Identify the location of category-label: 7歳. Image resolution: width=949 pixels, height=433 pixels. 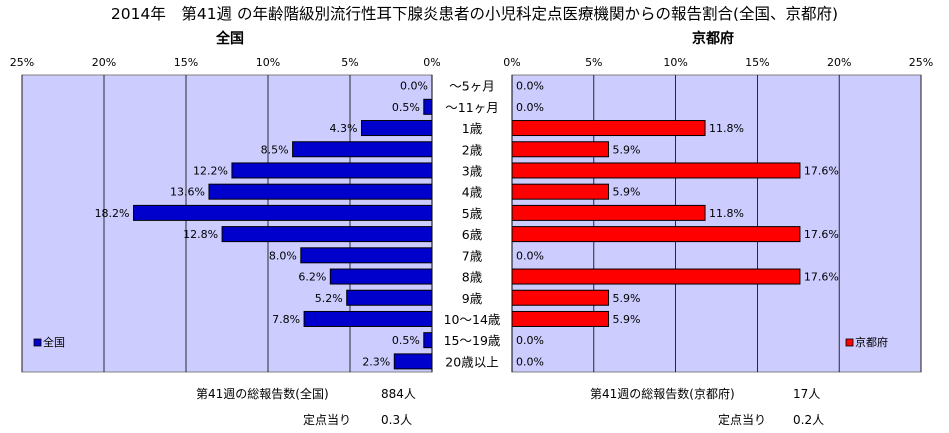
(472, 255).